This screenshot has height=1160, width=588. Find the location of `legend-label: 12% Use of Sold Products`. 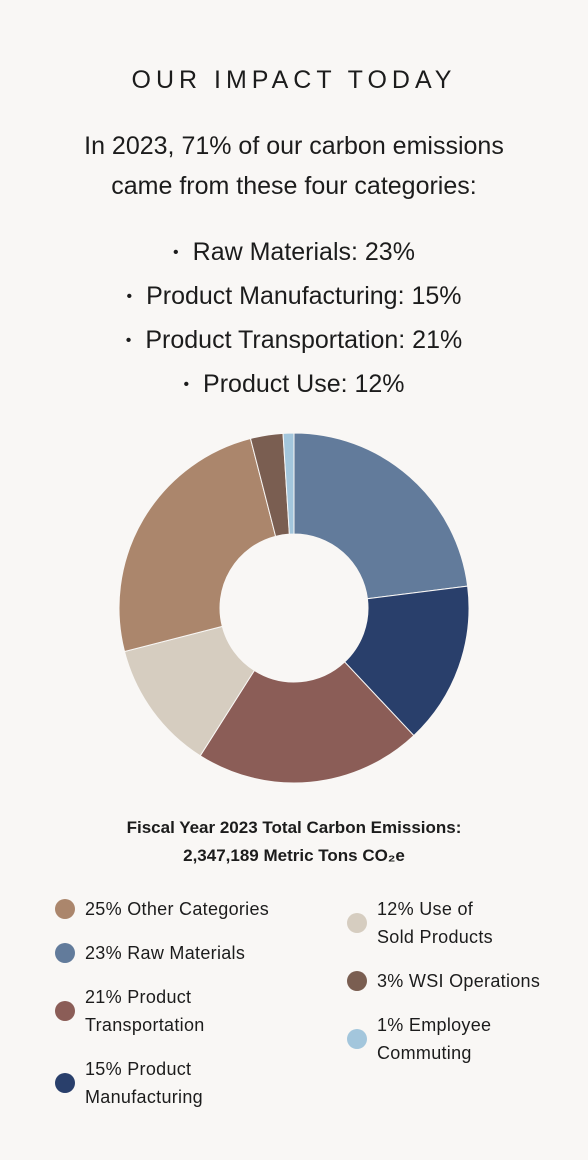

legend-label: 12% Use of Sold Products is located at coordinates (435, 923).